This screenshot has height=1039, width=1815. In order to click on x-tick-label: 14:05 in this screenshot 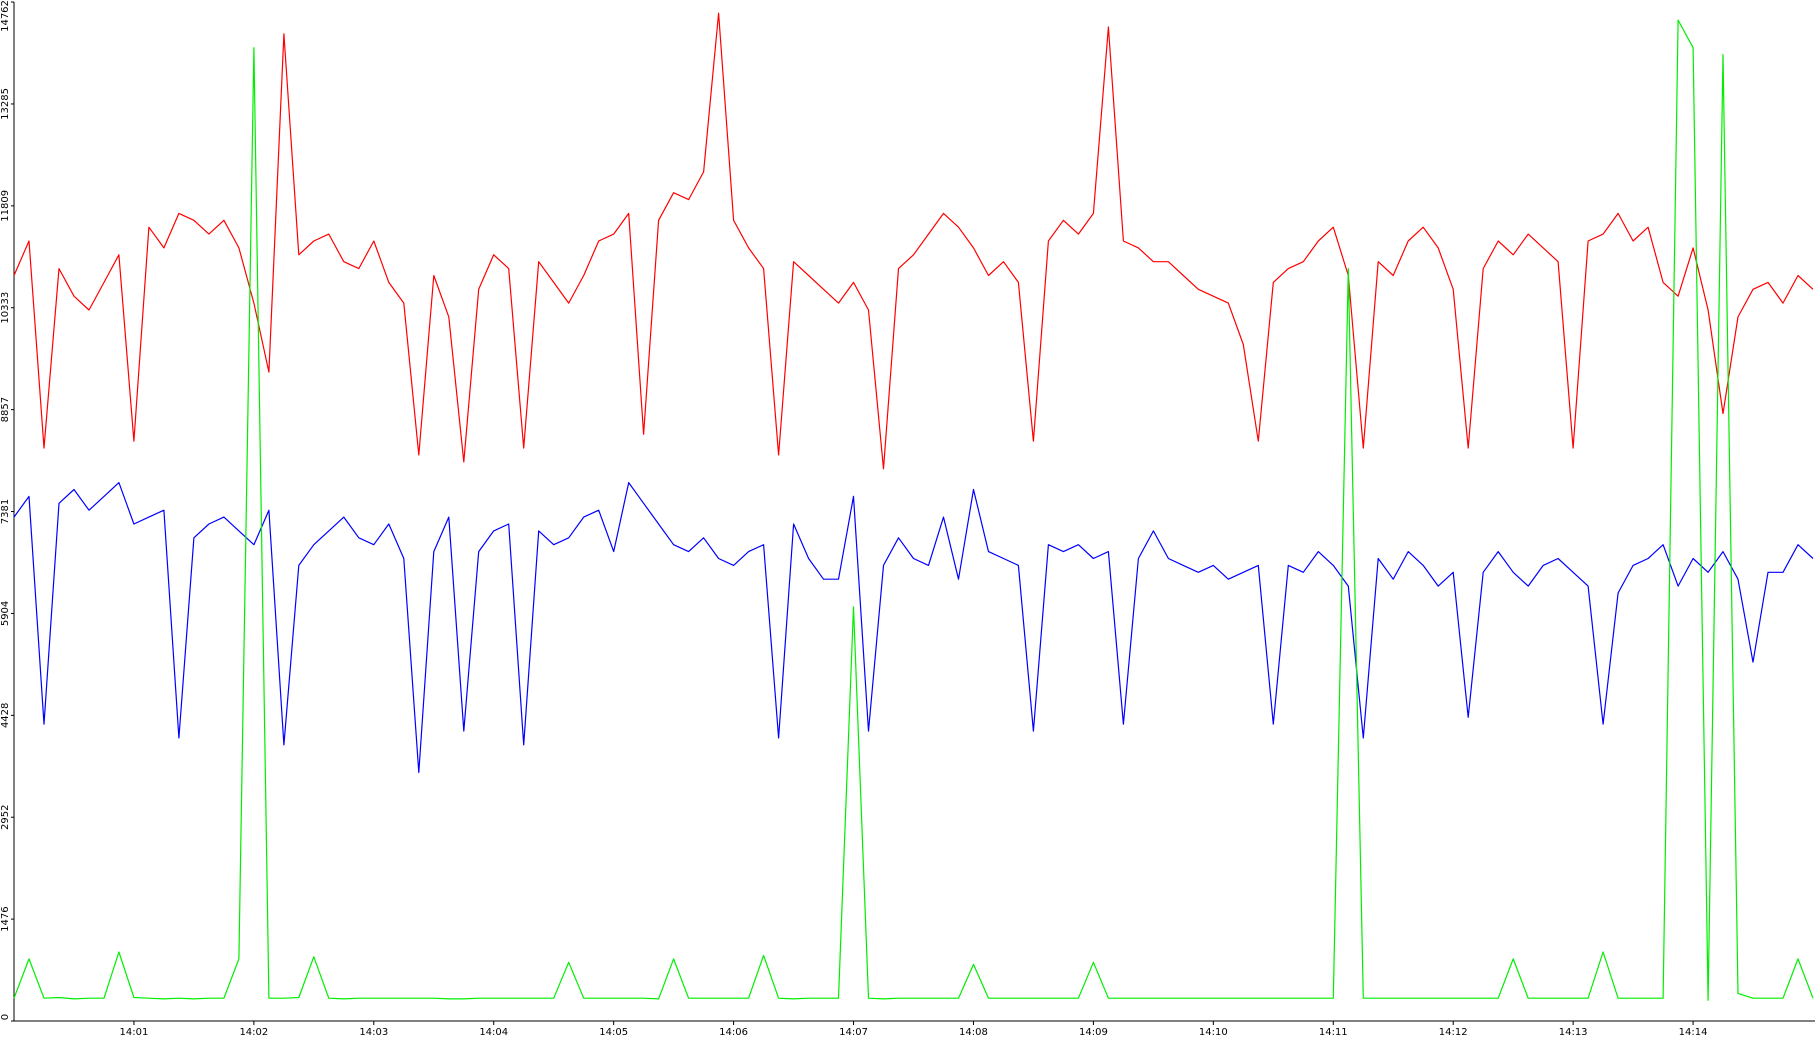, I will do `click(613, 1032)`.